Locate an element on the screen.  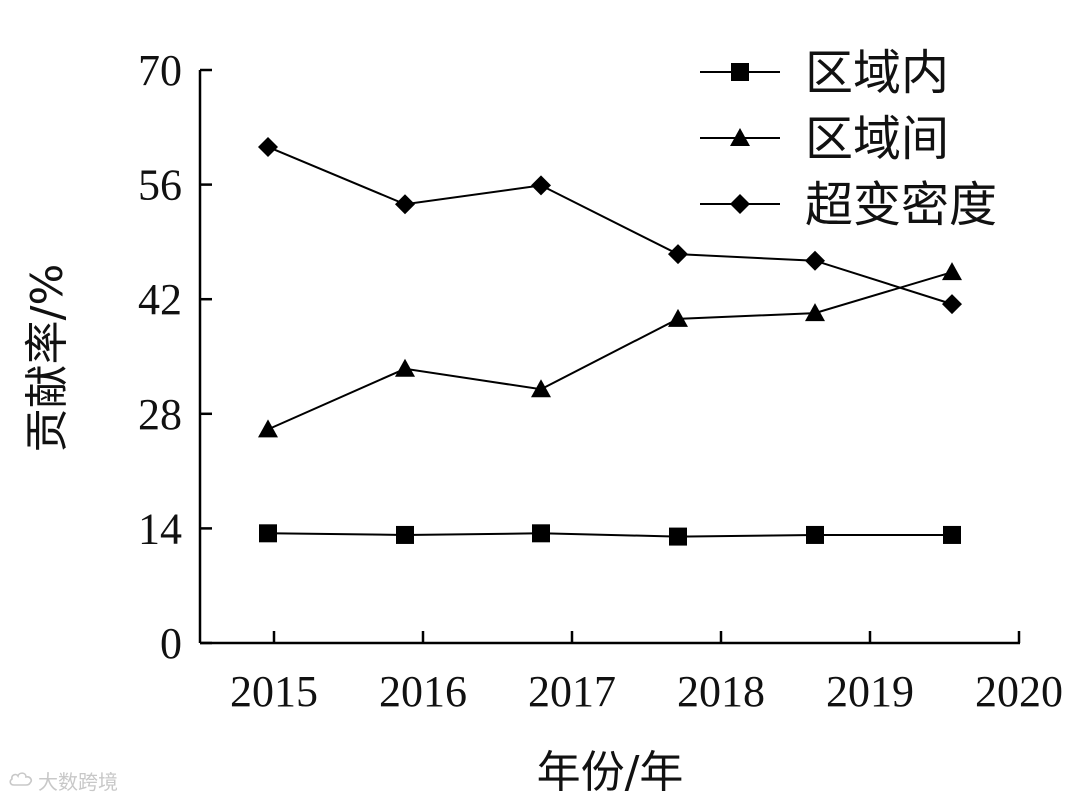
cloud-logo-icon is located at coordinates (21, 781).